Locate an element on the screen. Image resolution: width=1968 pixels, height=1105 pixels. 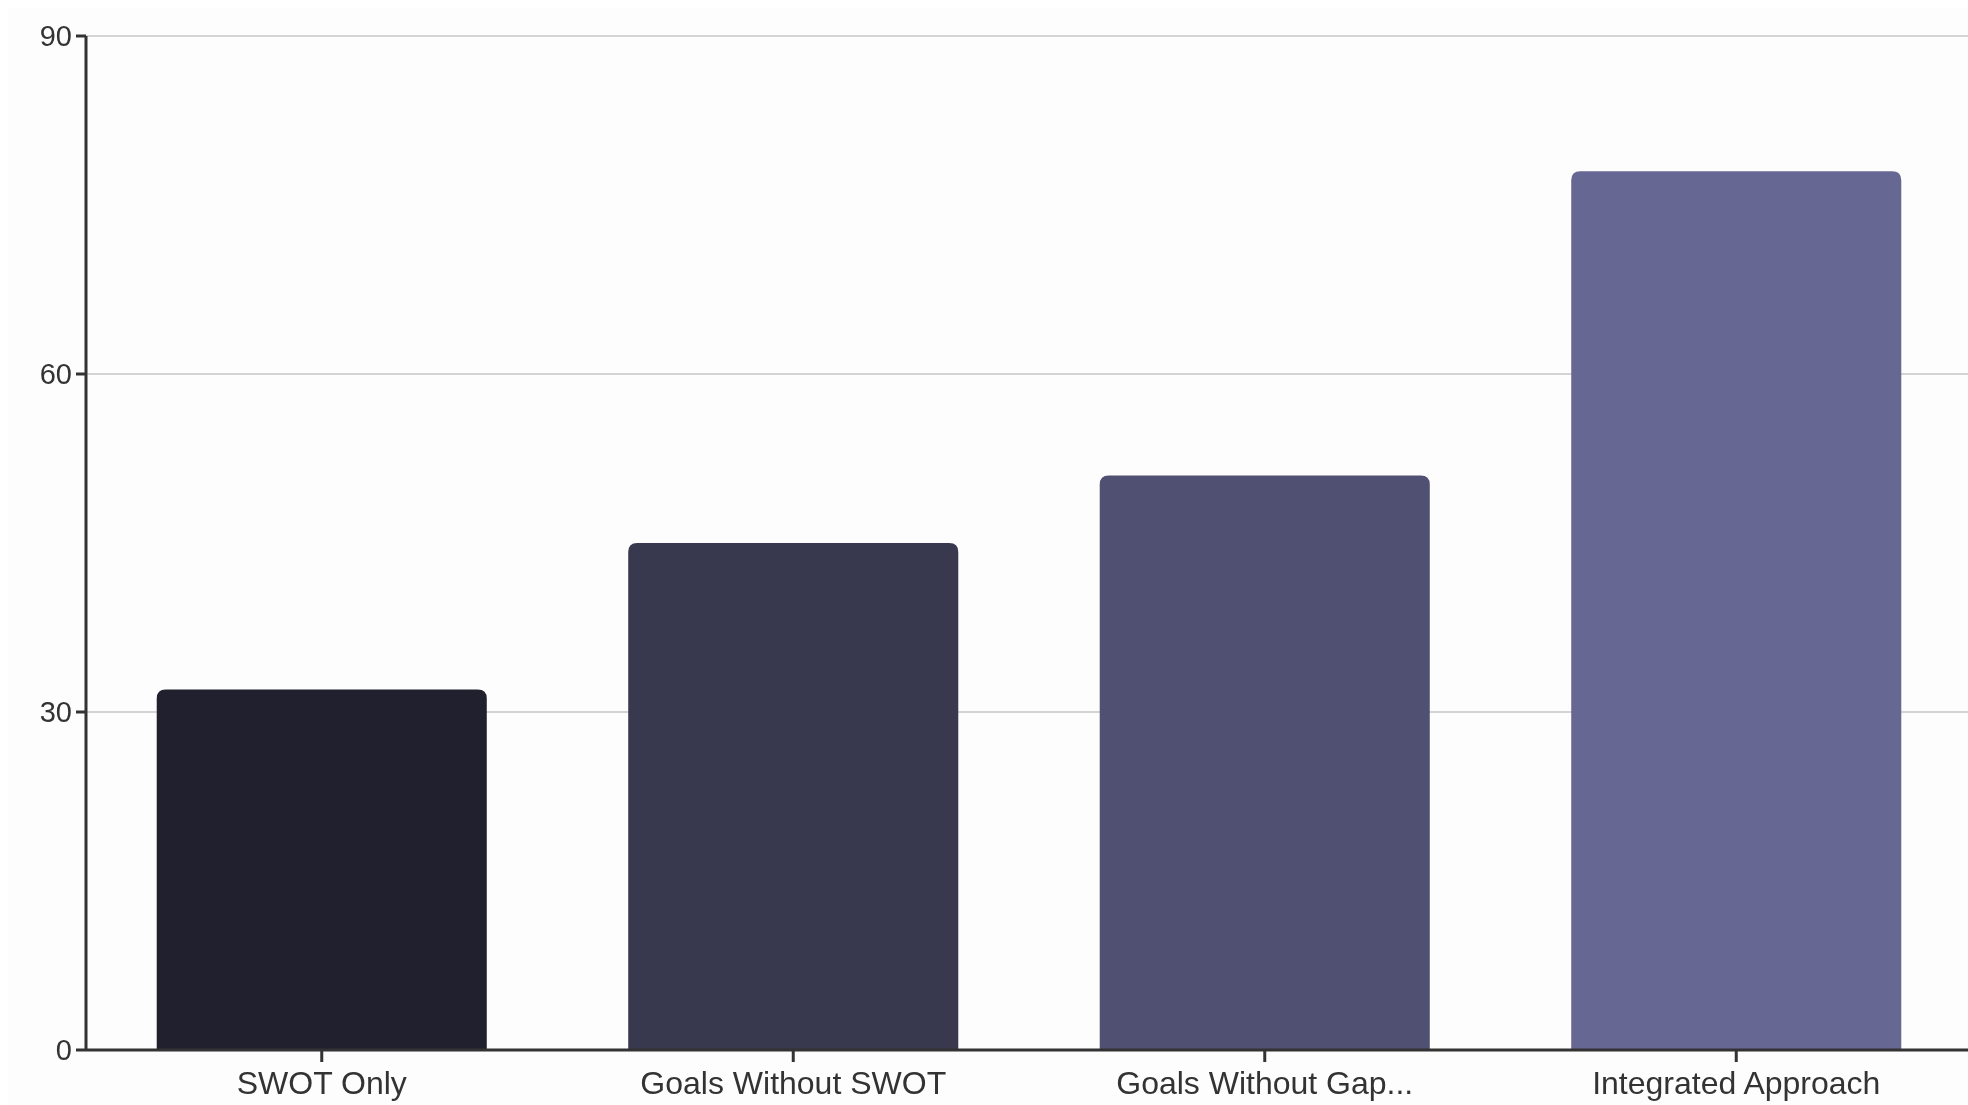
y-tick-label: 30 is located at coordinates (55, 712).